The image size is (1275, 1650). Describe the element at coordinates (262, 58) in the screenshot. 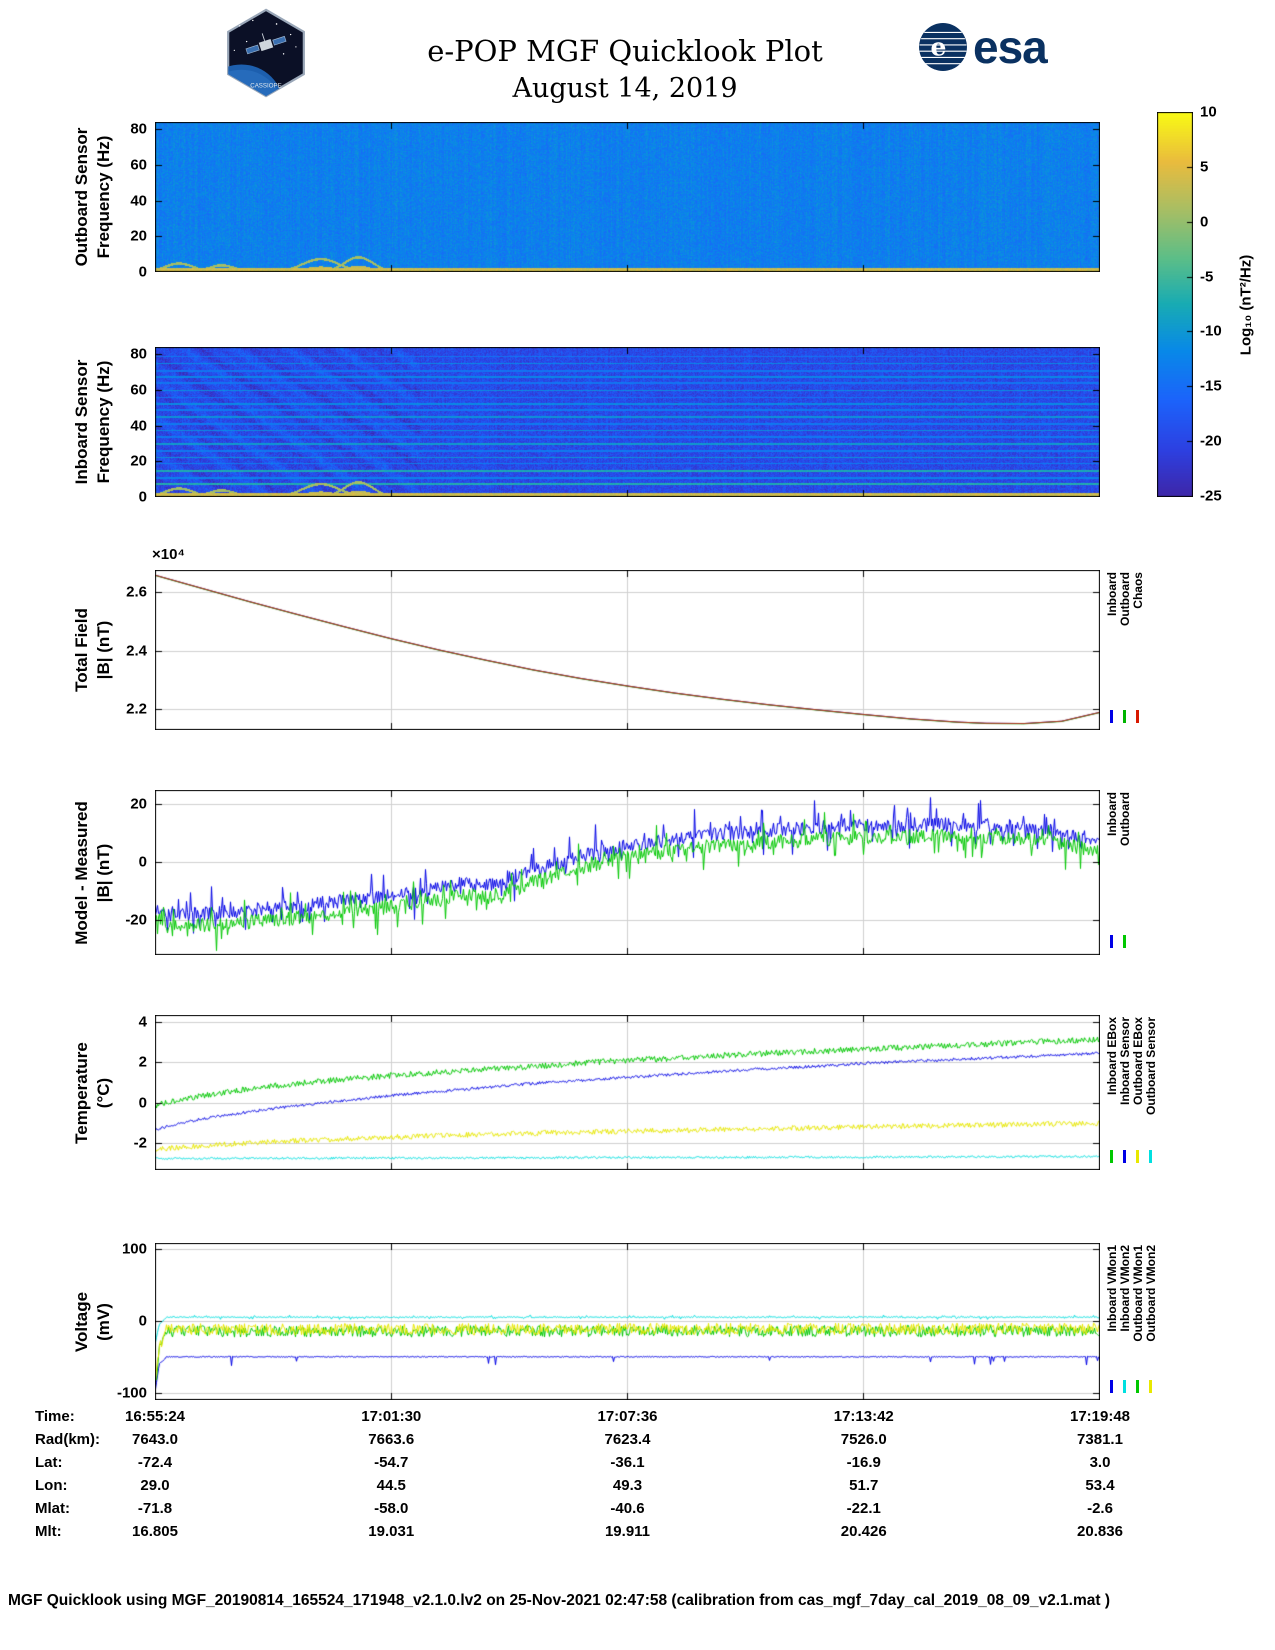

I see `logo-artwork` at that location.